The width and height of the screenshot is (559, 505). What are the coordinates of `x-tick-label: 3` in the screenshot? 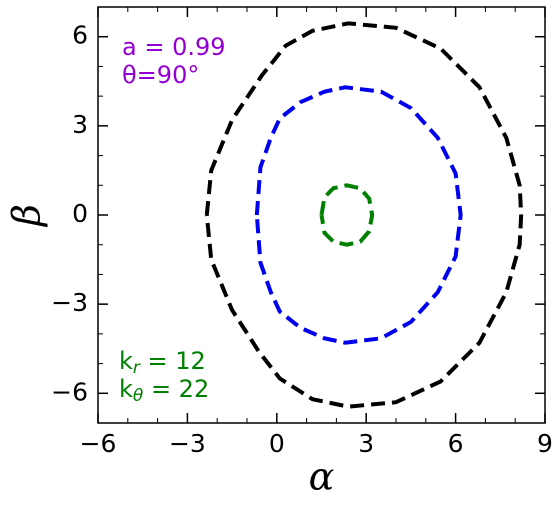 It's located at (366, 443).